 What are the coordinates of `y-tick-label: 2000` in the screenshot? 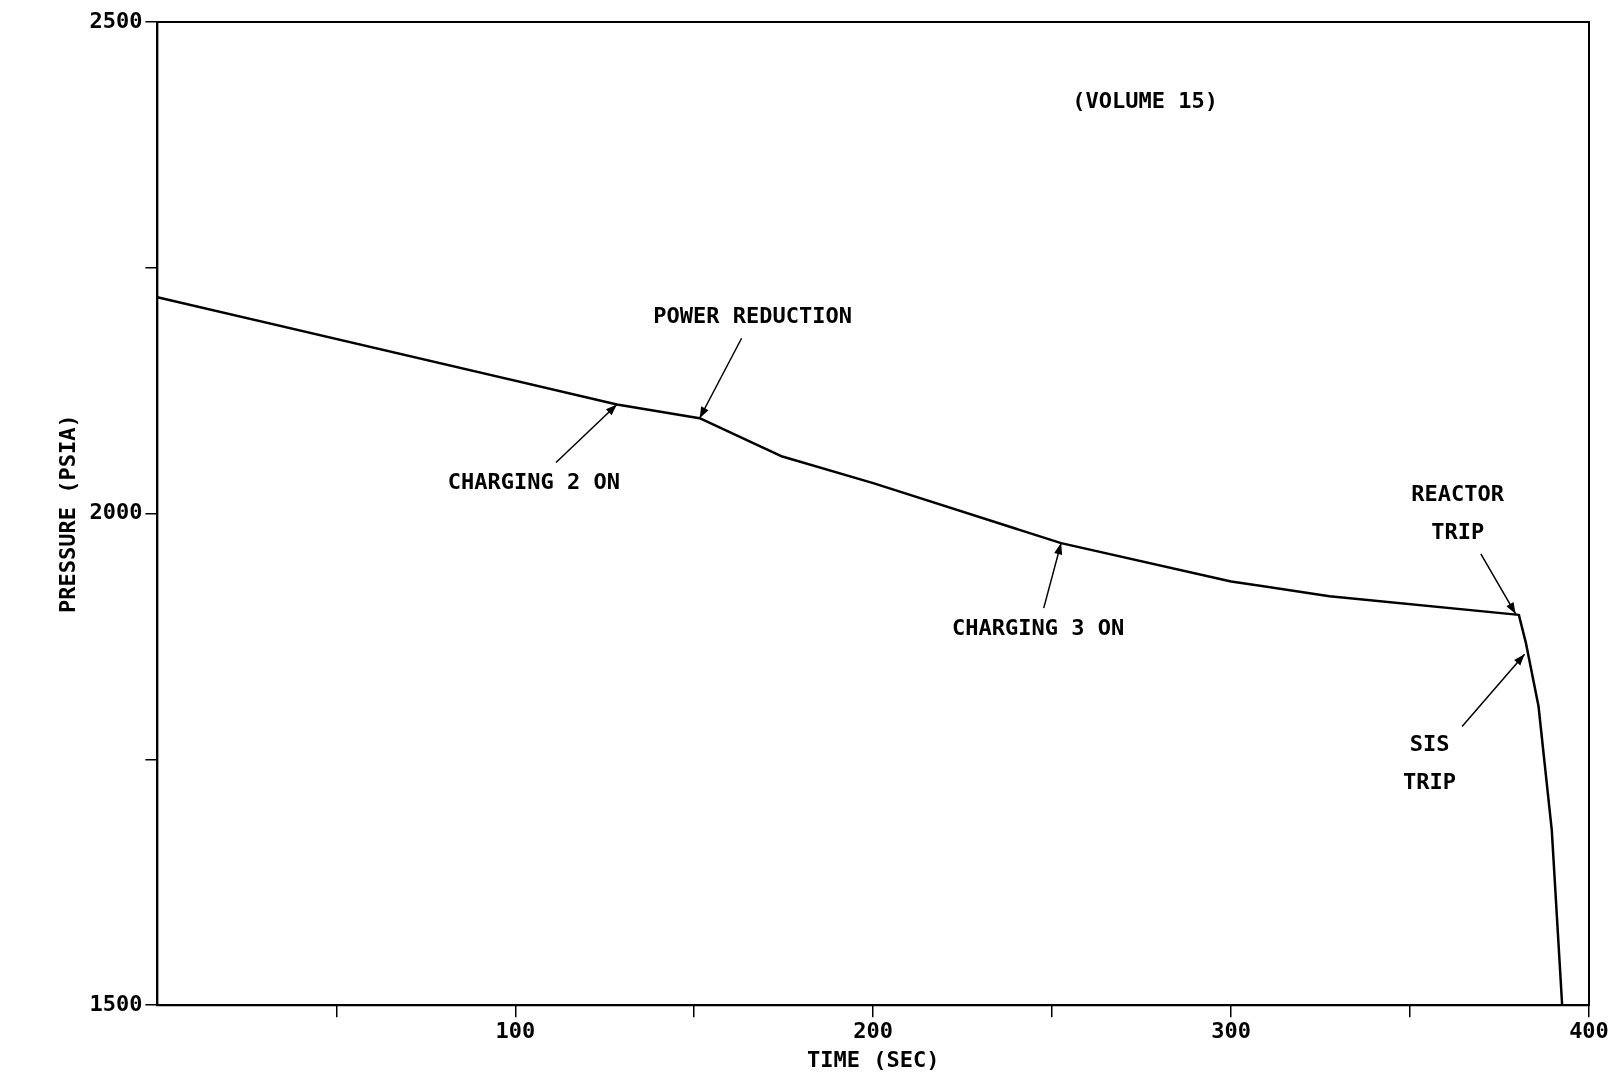 It's located at (116, 512).